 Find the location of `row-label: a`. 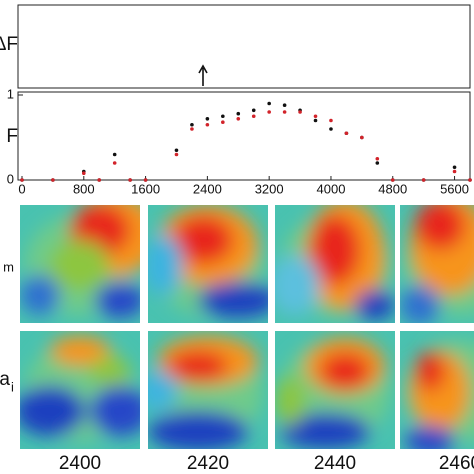

row-label: a is located at coordinates (5, 379).